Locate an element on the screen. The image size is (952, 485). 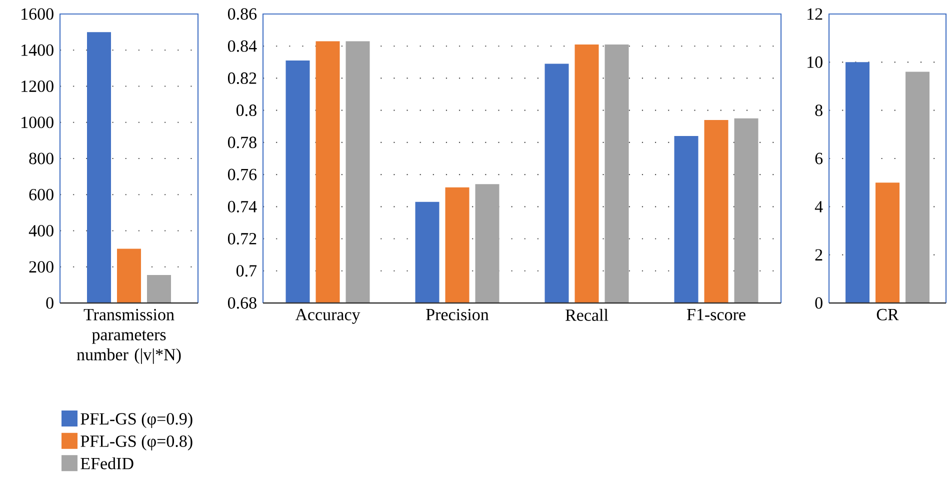
legend-label: PFL-GS (φ=0.9) is located at coordinates (136, 420).